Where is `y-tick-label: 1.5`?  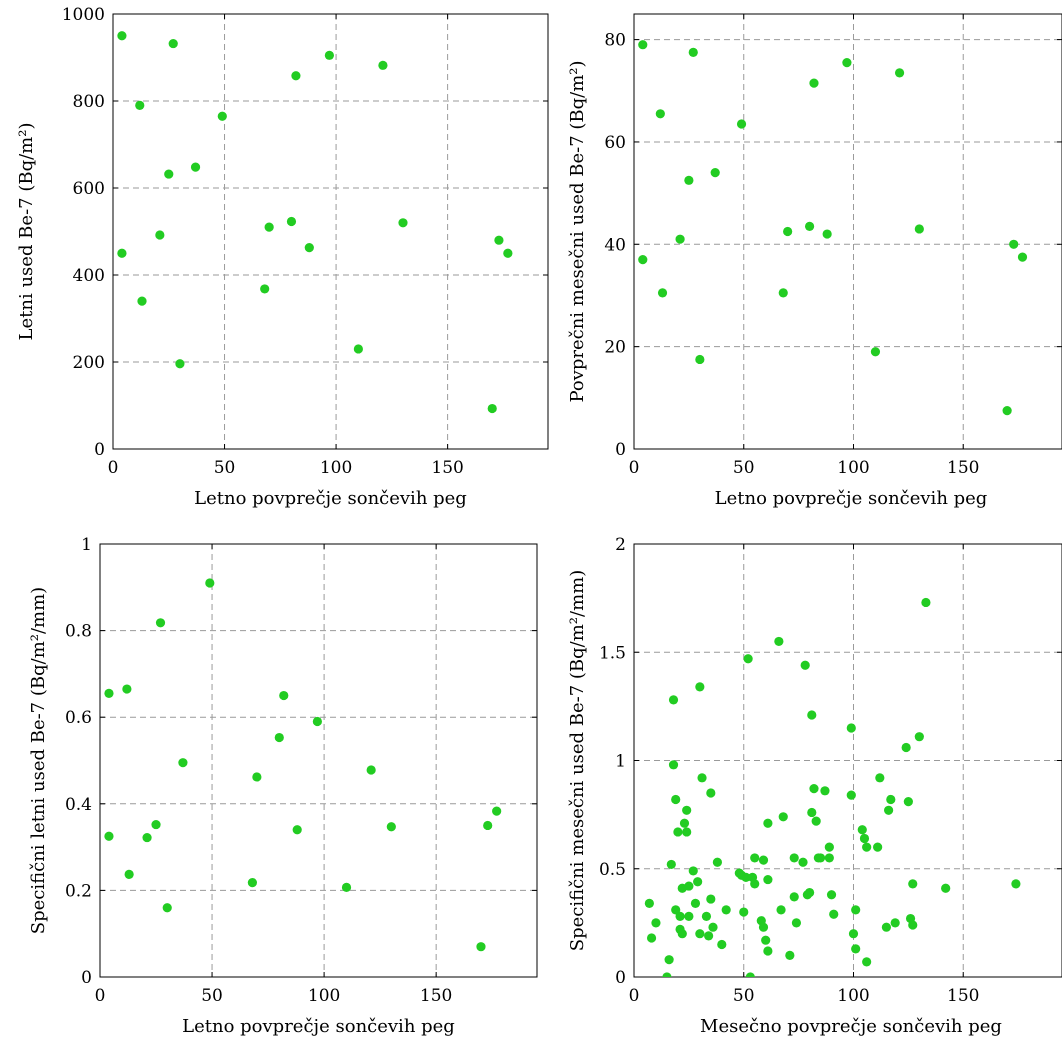 y-tick-label: 1.5 is located at coordinates (612, 653).